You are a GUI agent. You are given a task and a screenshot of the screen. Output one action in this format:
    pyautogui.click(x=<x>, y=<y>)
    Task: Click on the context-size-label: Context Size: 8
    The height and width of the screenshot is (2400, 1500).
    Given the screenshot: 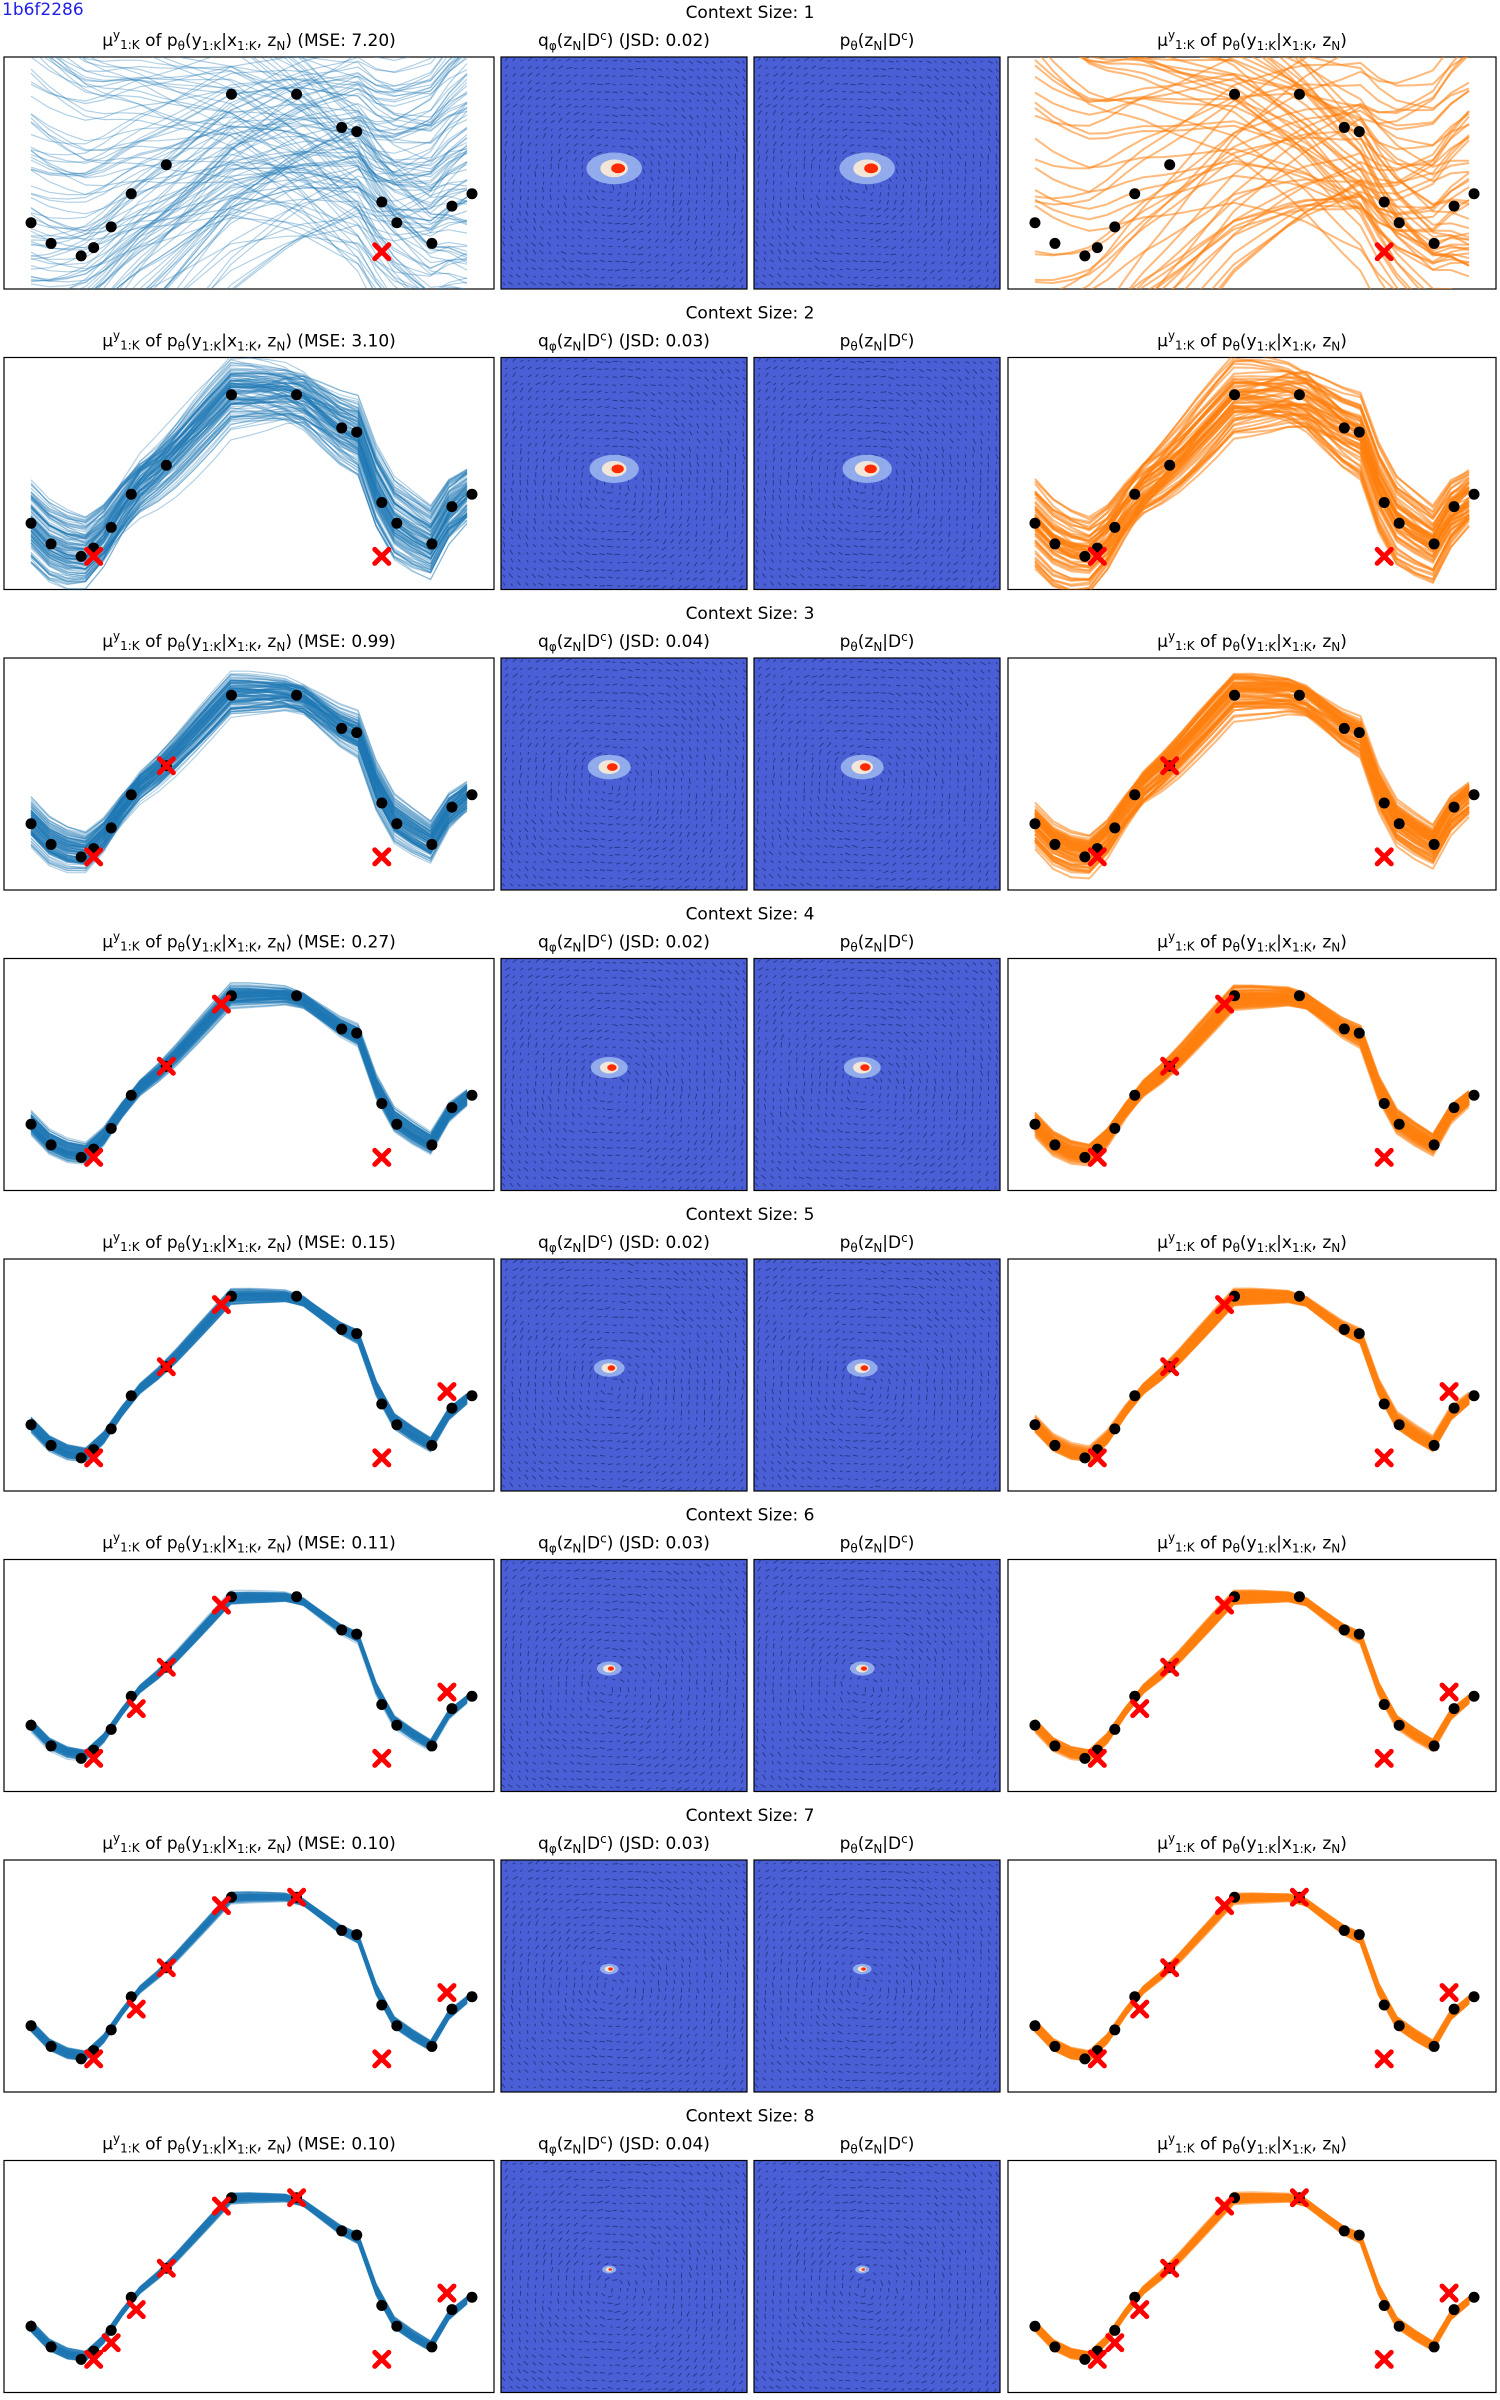 What is the action you would take?
    pyautogui.click(x=750, y=2117)
    